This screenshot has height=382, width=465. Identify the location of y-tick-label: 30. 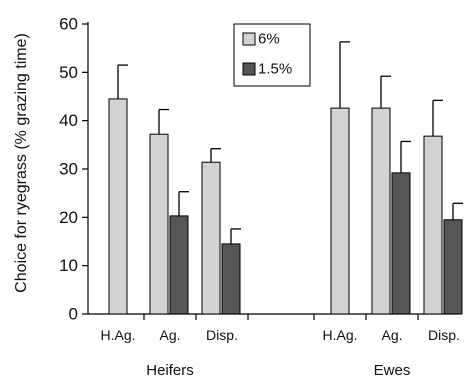
(68, 169).